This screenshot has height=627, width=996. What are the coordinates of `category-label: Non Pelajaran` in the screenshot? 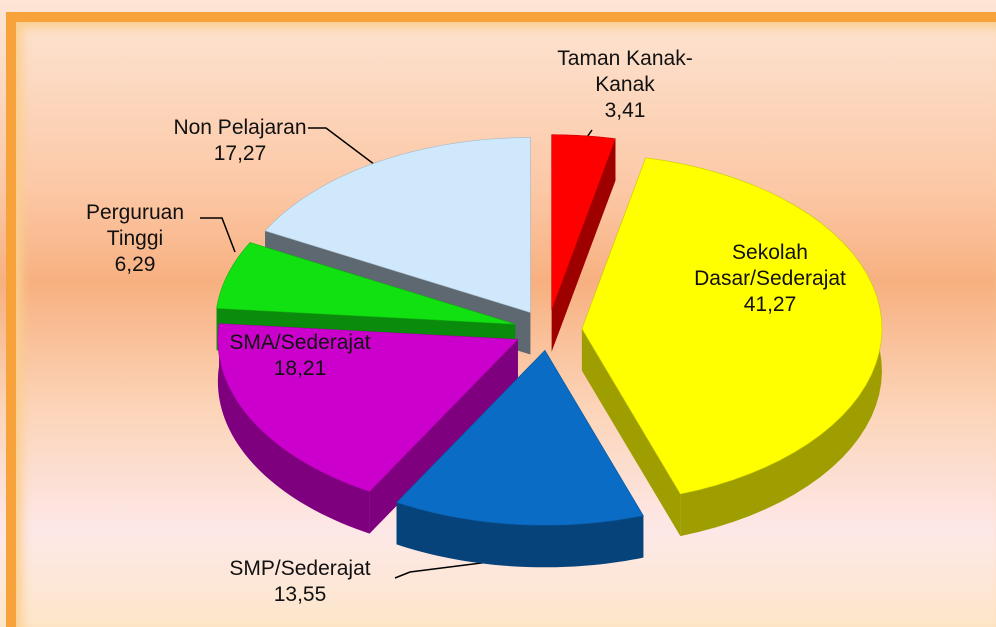 It's located at (240, 127).